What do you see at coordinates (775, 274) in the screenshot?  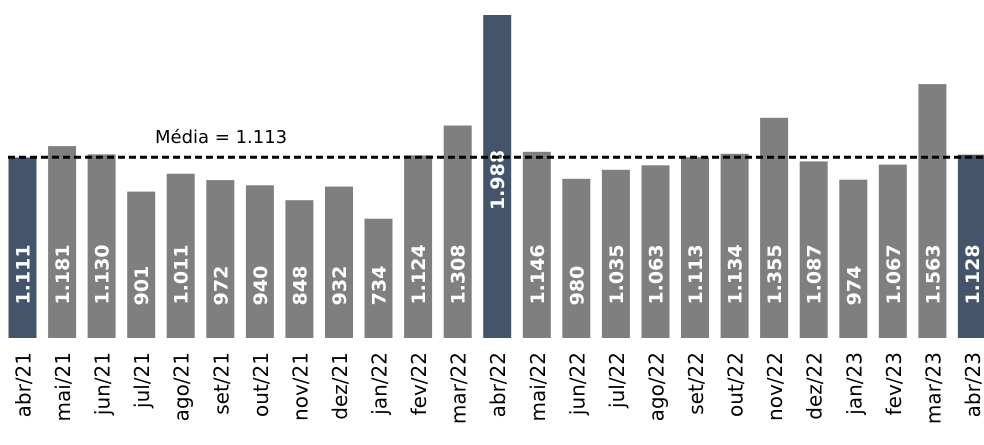 I see `bar-value-label: 1.355` at bounding box center [775, 274].